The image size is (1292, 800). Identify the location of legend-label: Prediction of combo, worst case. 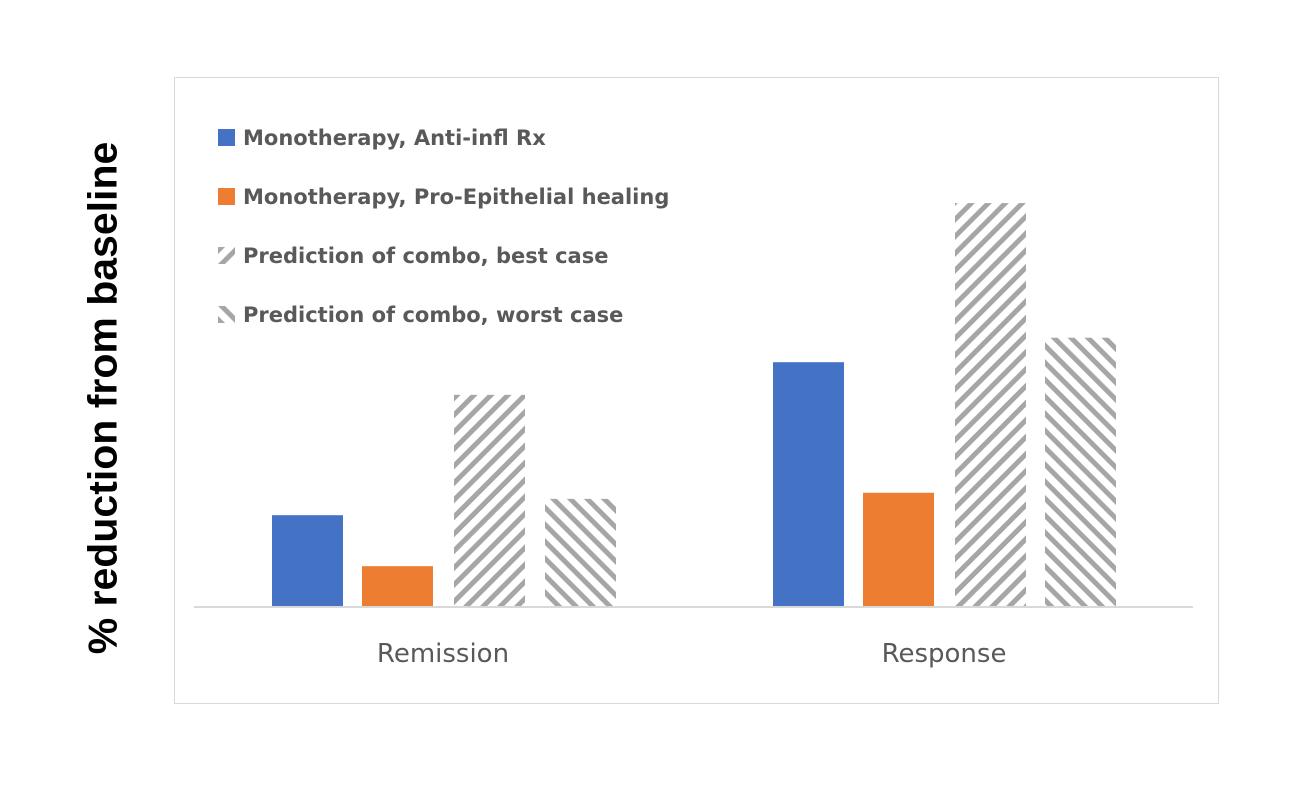
(433, 314).